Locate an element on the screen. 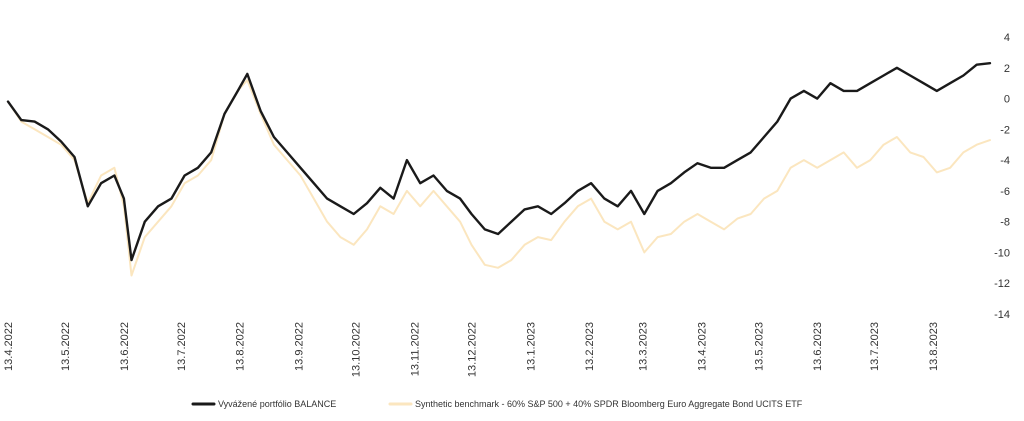 This screenshot has width=1024, height=421. x-tick-label: 13.2.2023 is located at coordinates (590, 346).